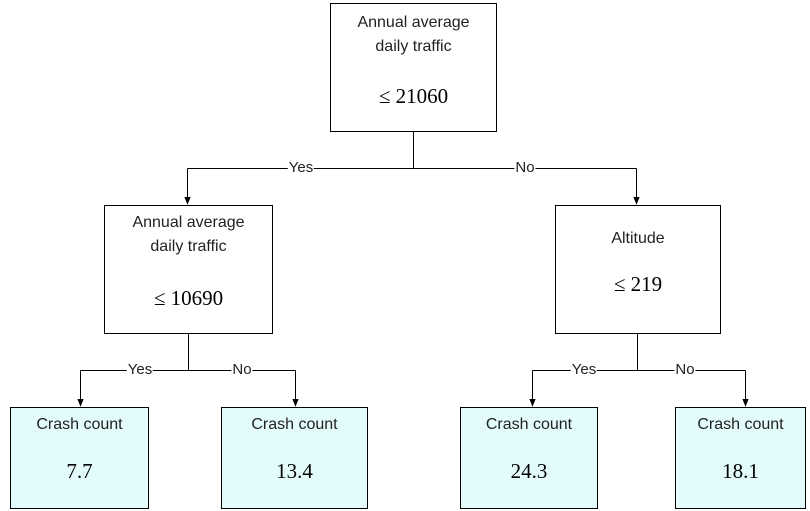 The height and width of the screenshot is (511, 810). What do you see at coordinates (413, 67) in the screenshot?
I see `decision-node: Annual average daily traffic ≤ 21060` at bounding box center [413, 67].